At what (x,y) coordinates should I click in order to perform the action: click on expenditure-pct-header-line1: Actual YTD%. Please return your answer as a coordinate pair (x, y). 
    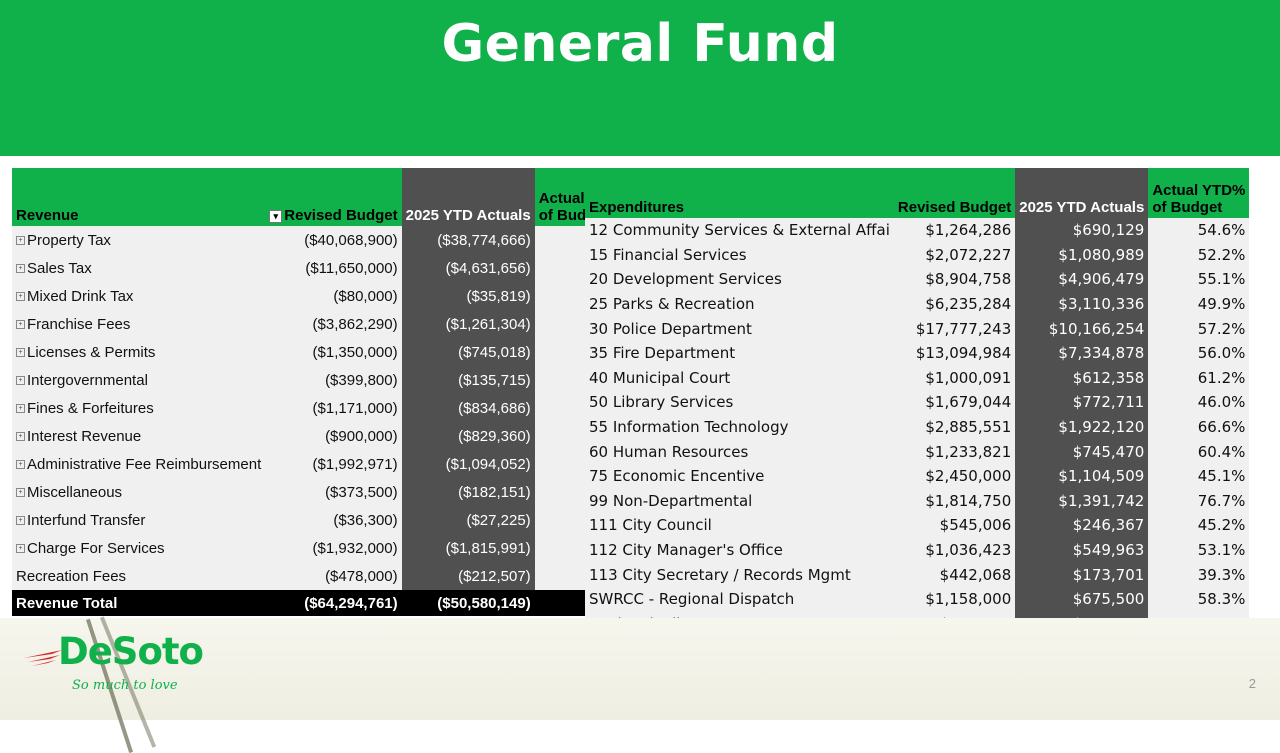
    Looking at the image, I should click on (1199, 190).